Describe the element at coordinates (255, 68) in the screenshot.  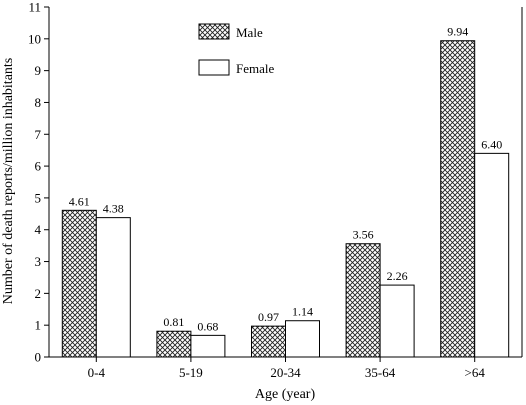
I see `legend-label-female: Female` at that location.